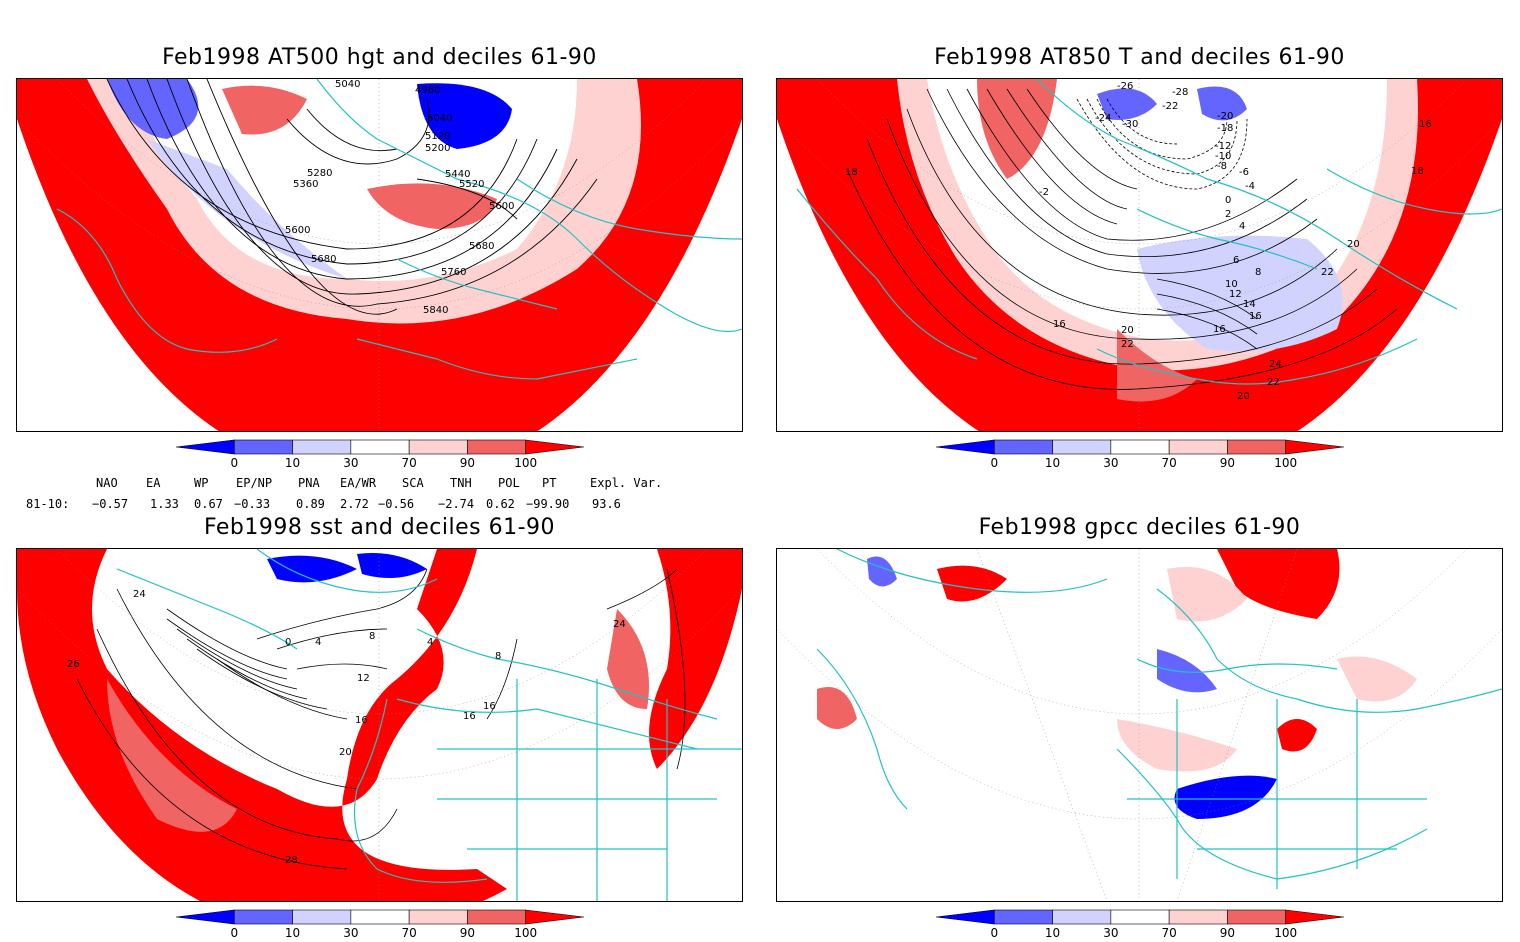  Describe the element at coordinates (471, 184) in the screenshot. I see `contour-label: 5520` at that location.